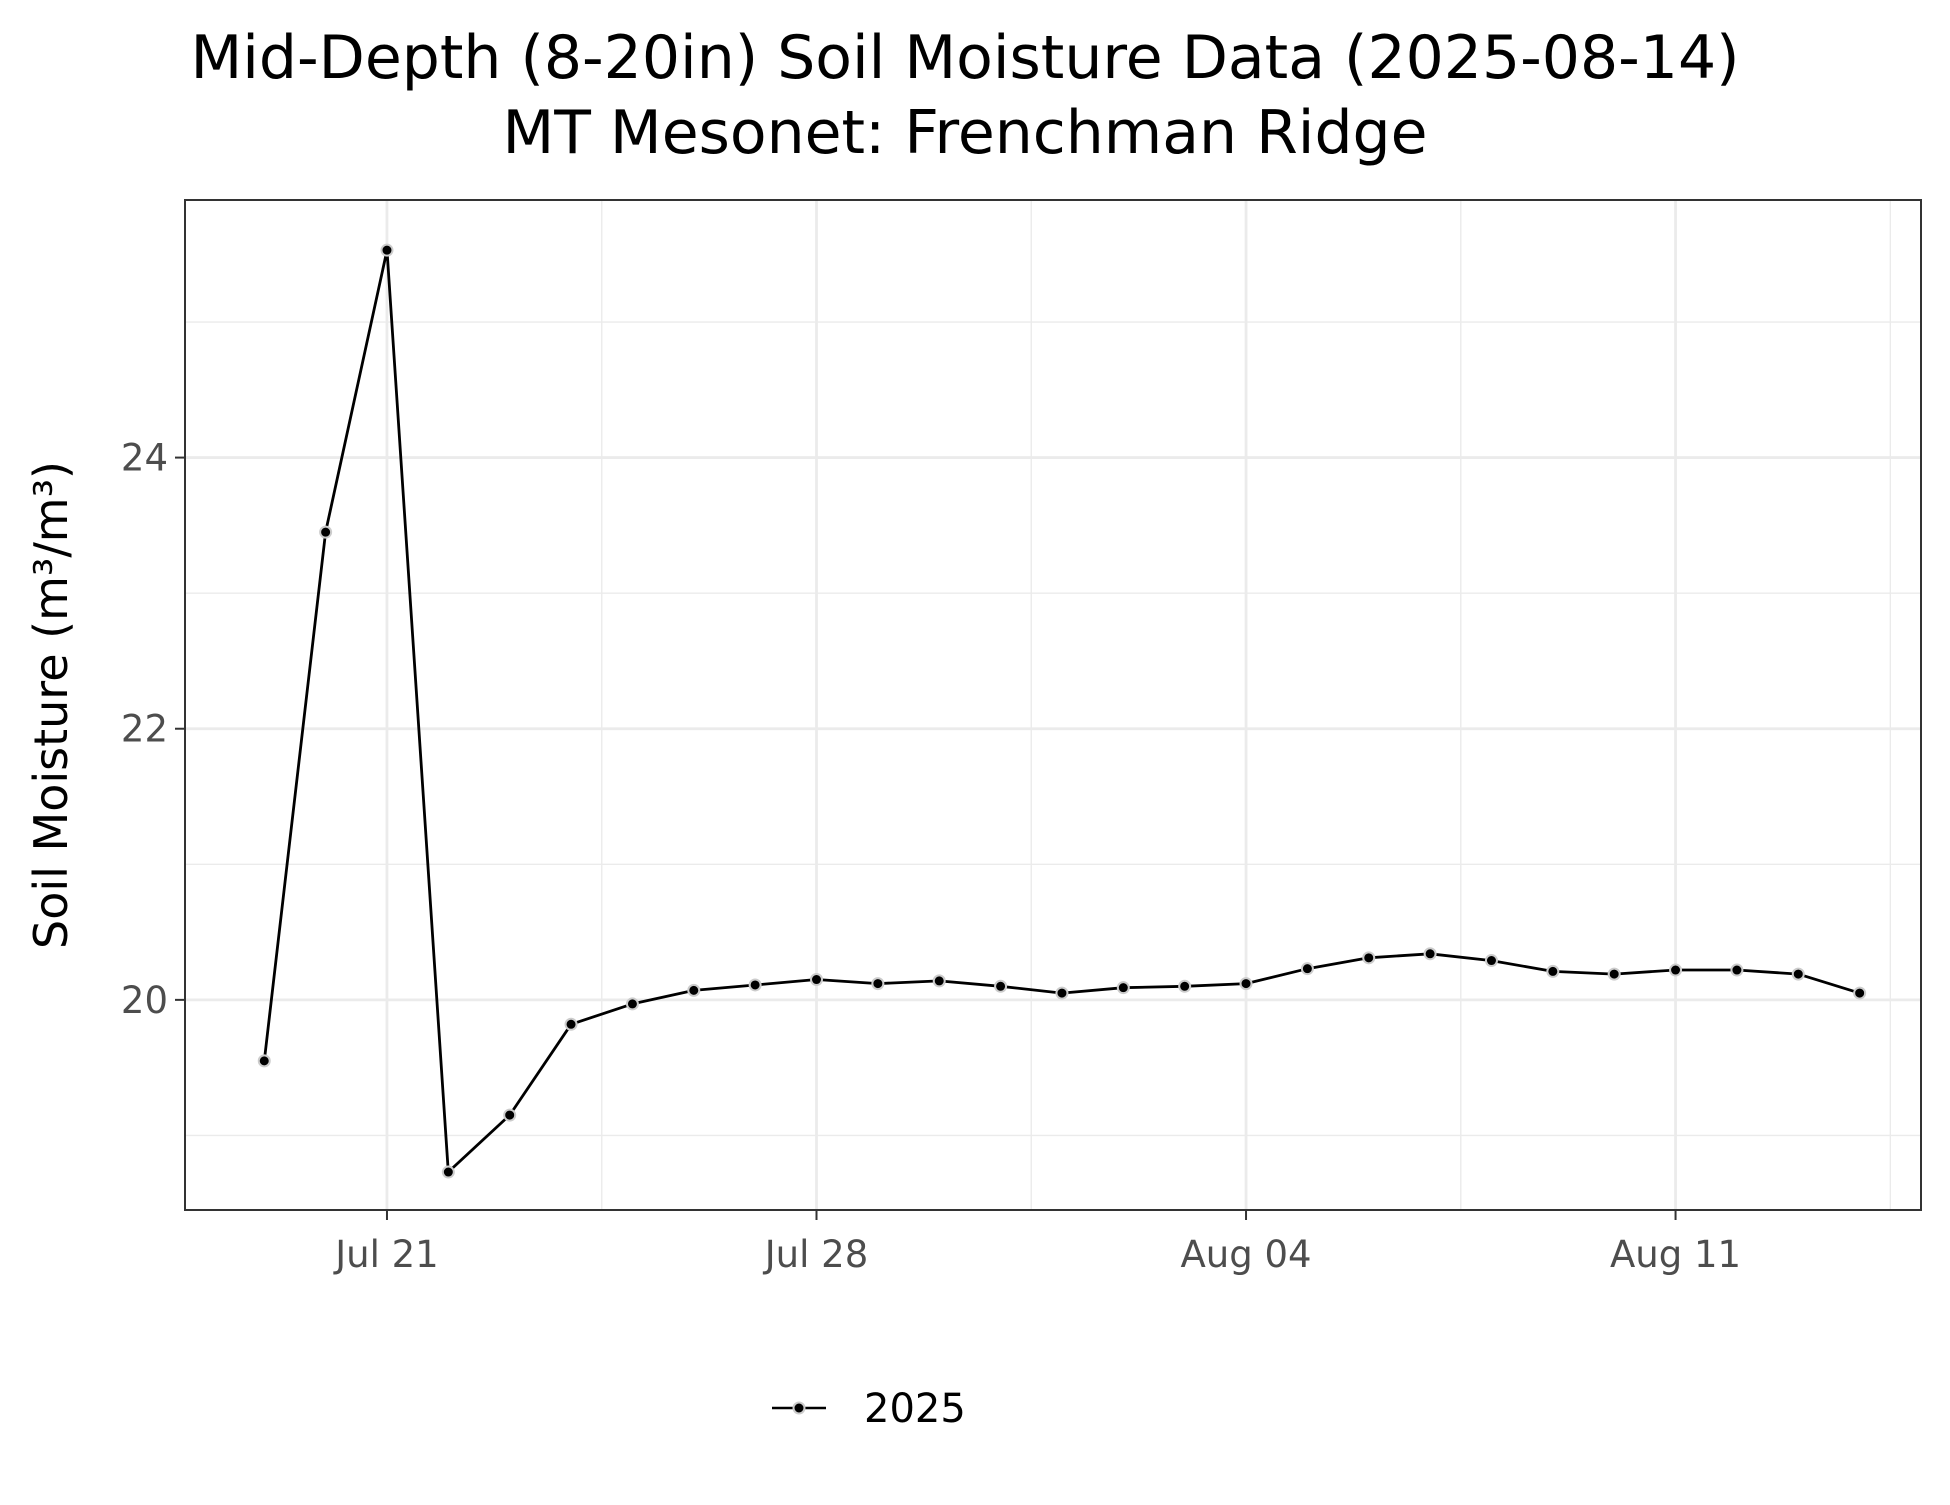 This screenshot has height=1505, width=1950. What do you see at coordinates (915, 1409) in the screenshot?
I see `legend-label: 2025` at bounding box center [915, 1409].